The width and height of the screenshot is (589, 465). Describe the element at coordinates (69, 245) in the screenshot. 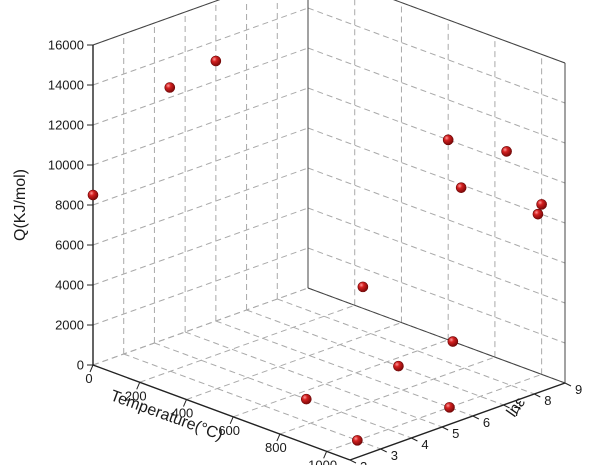

I see `z-tick-label: 6000` at that location.